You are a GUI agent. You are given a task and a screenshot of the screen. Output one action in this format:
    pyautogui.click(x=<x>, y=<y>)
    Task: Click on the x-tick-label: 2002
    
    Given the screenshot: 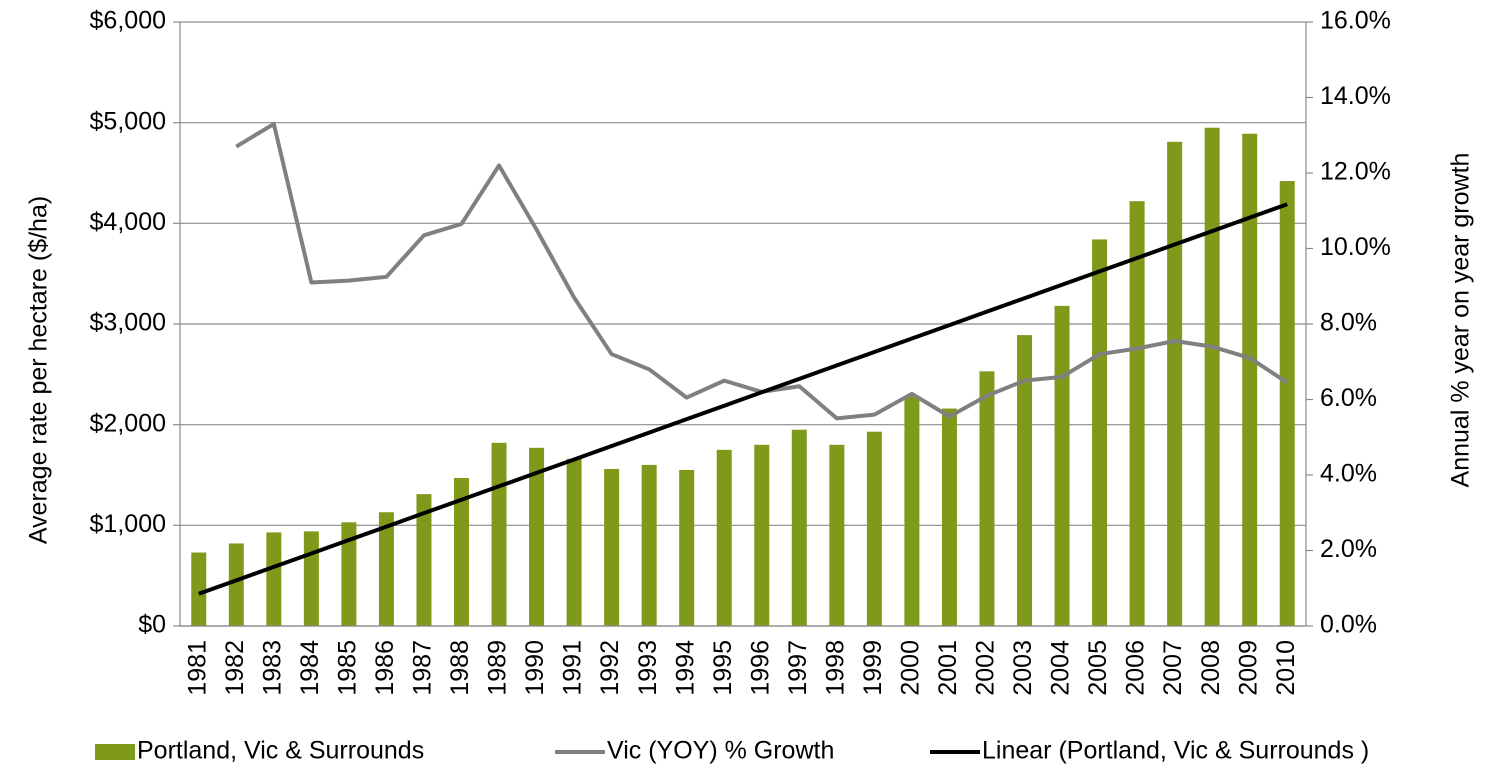 What is the action you would take?
    pyautogui.click(x=986, y=668)
    